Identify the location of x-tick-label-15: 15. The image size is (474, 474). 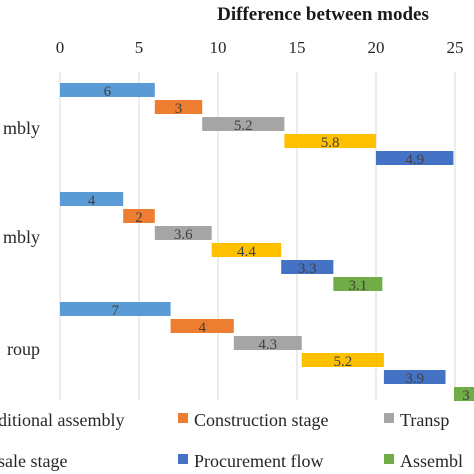
(297, 47).